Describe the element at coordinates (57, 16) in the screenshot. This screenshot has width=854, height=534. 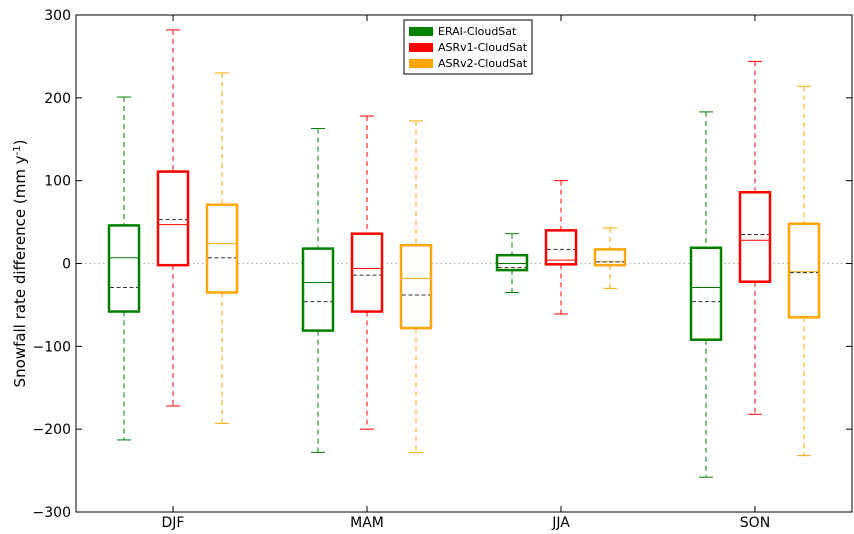
I see `y-tick-label: 300` at that location.